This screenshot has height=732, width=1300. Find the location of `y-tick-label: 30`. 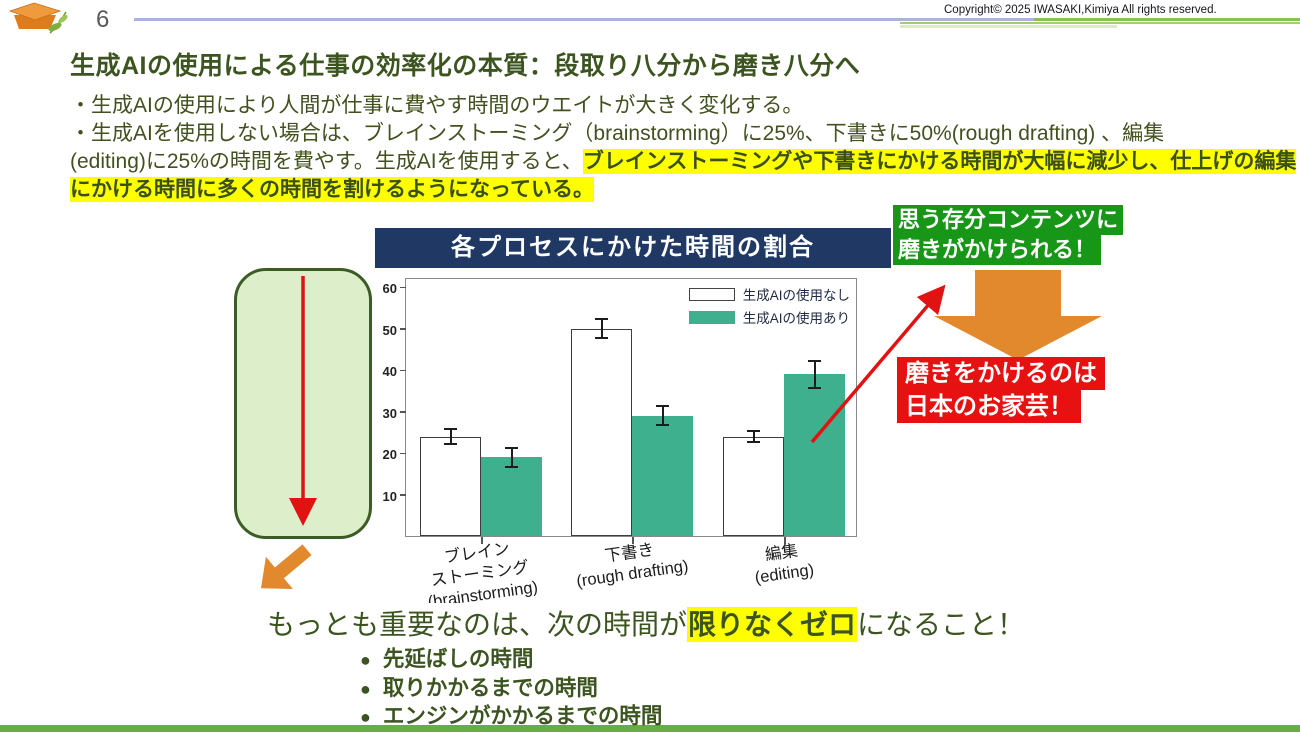

y-tick-label: 30 is located at coordinates (389, 413).